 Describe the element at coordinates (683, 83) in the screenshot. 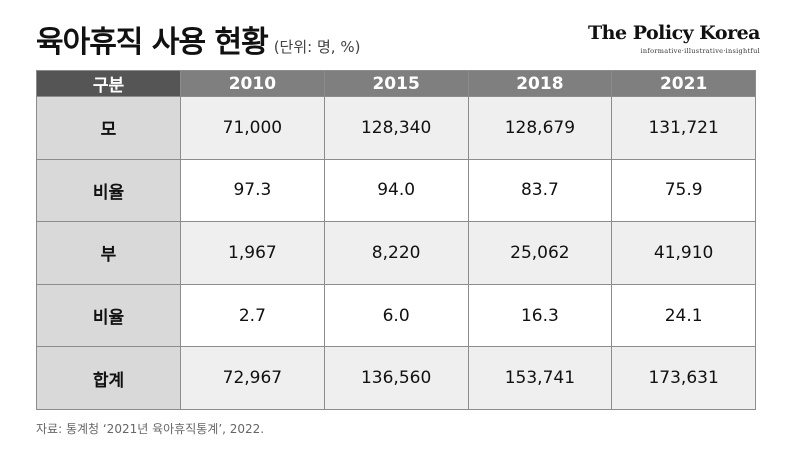

I see `column-header: 2021` at that location.